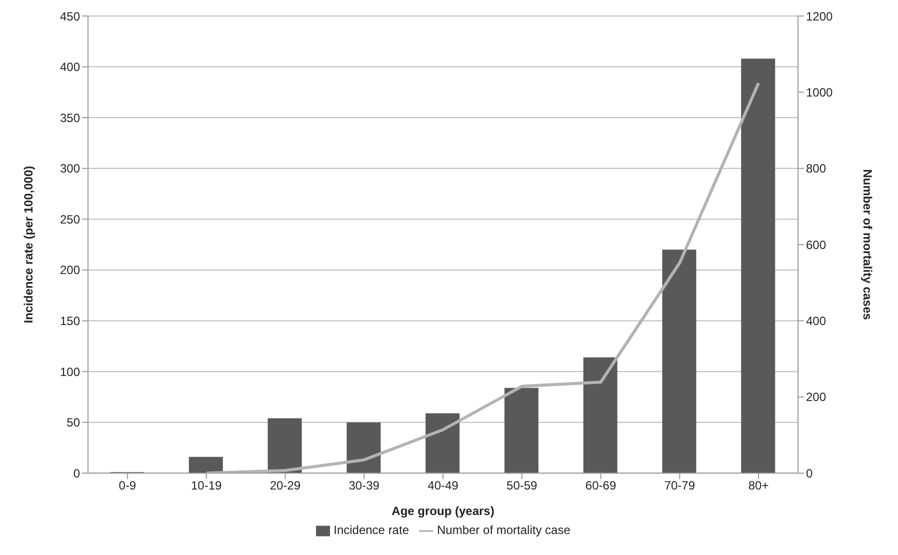  Describe the element at coordinates (127, 485) in the screenshot. I see `x-tick-label: 0-9` at that location.